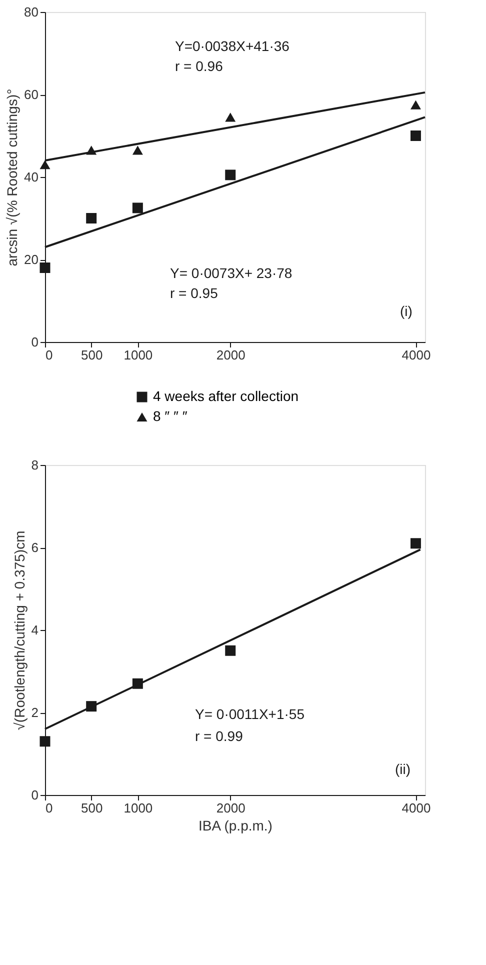 This screenshot has height=965, width=486. I want to click on annotation: r = 0.99, so click(219, 736).